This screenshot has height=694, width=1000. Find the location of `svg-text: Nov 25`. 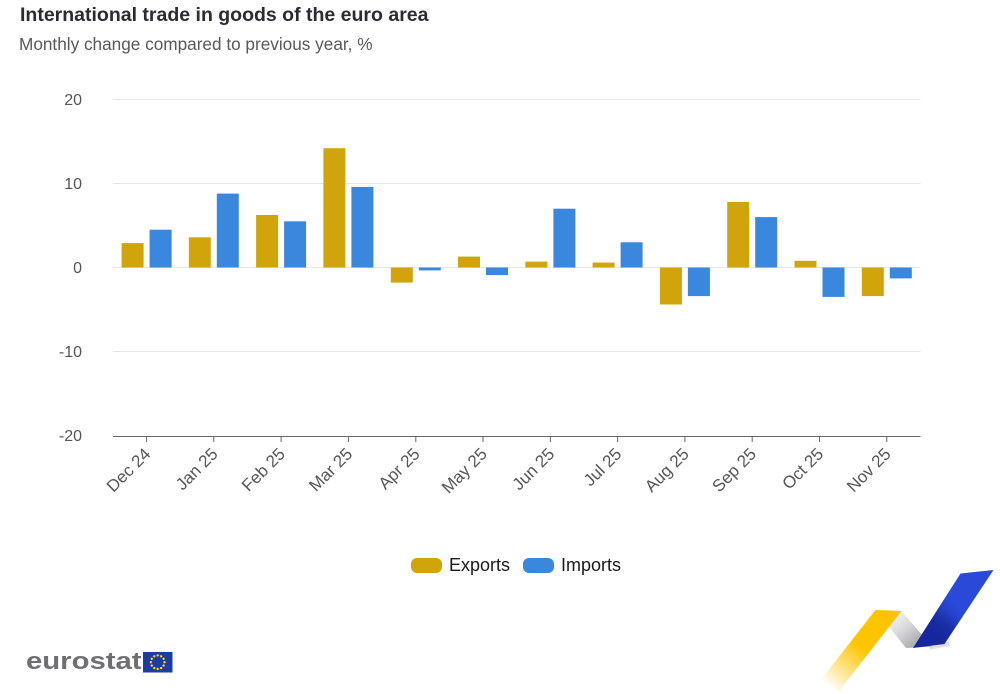

svg-text: Nov 25 is located at coordinates (869, 470).